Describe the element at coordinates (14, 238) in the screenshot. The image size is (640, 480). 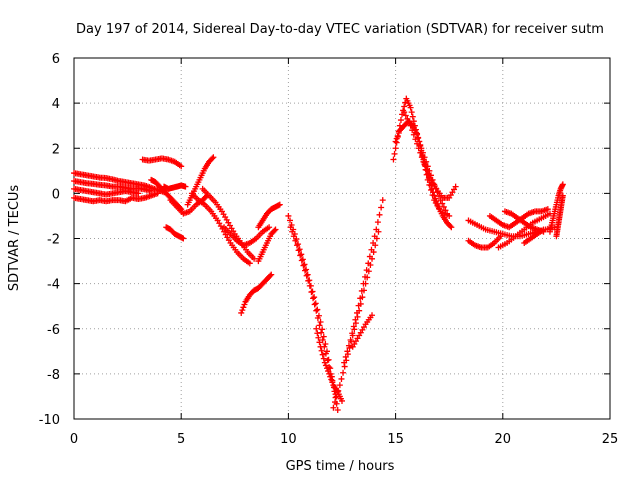
I see `y-axis-label: SDTVAR / TECUs` at that location.